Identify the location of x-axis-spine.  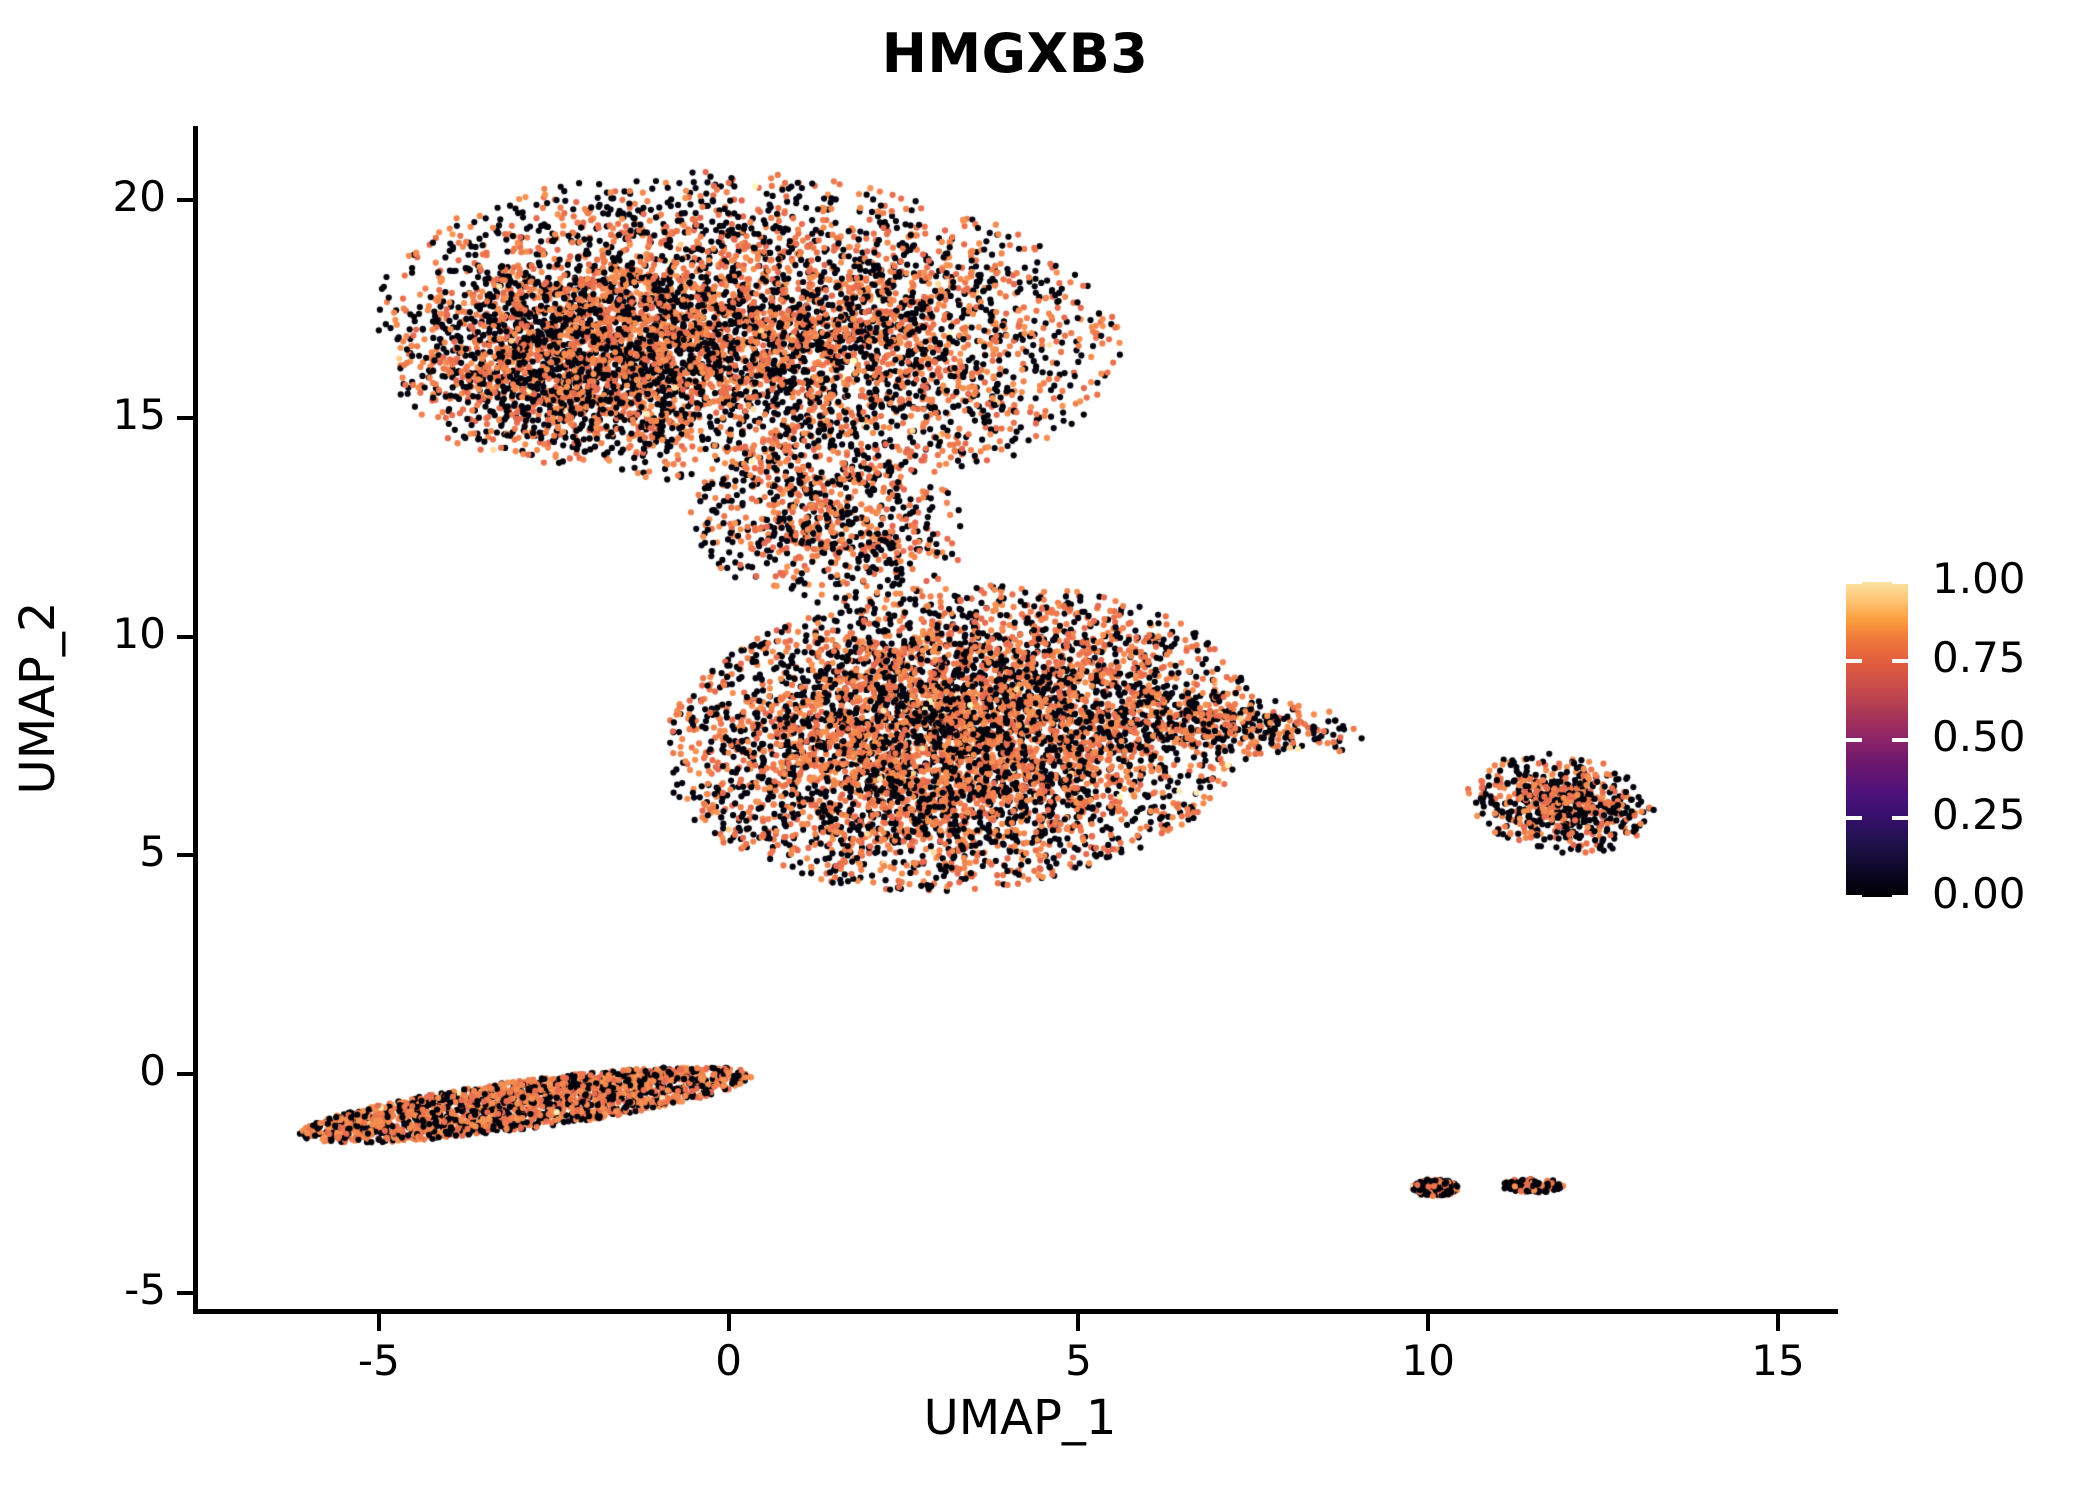
(1015, 1311).